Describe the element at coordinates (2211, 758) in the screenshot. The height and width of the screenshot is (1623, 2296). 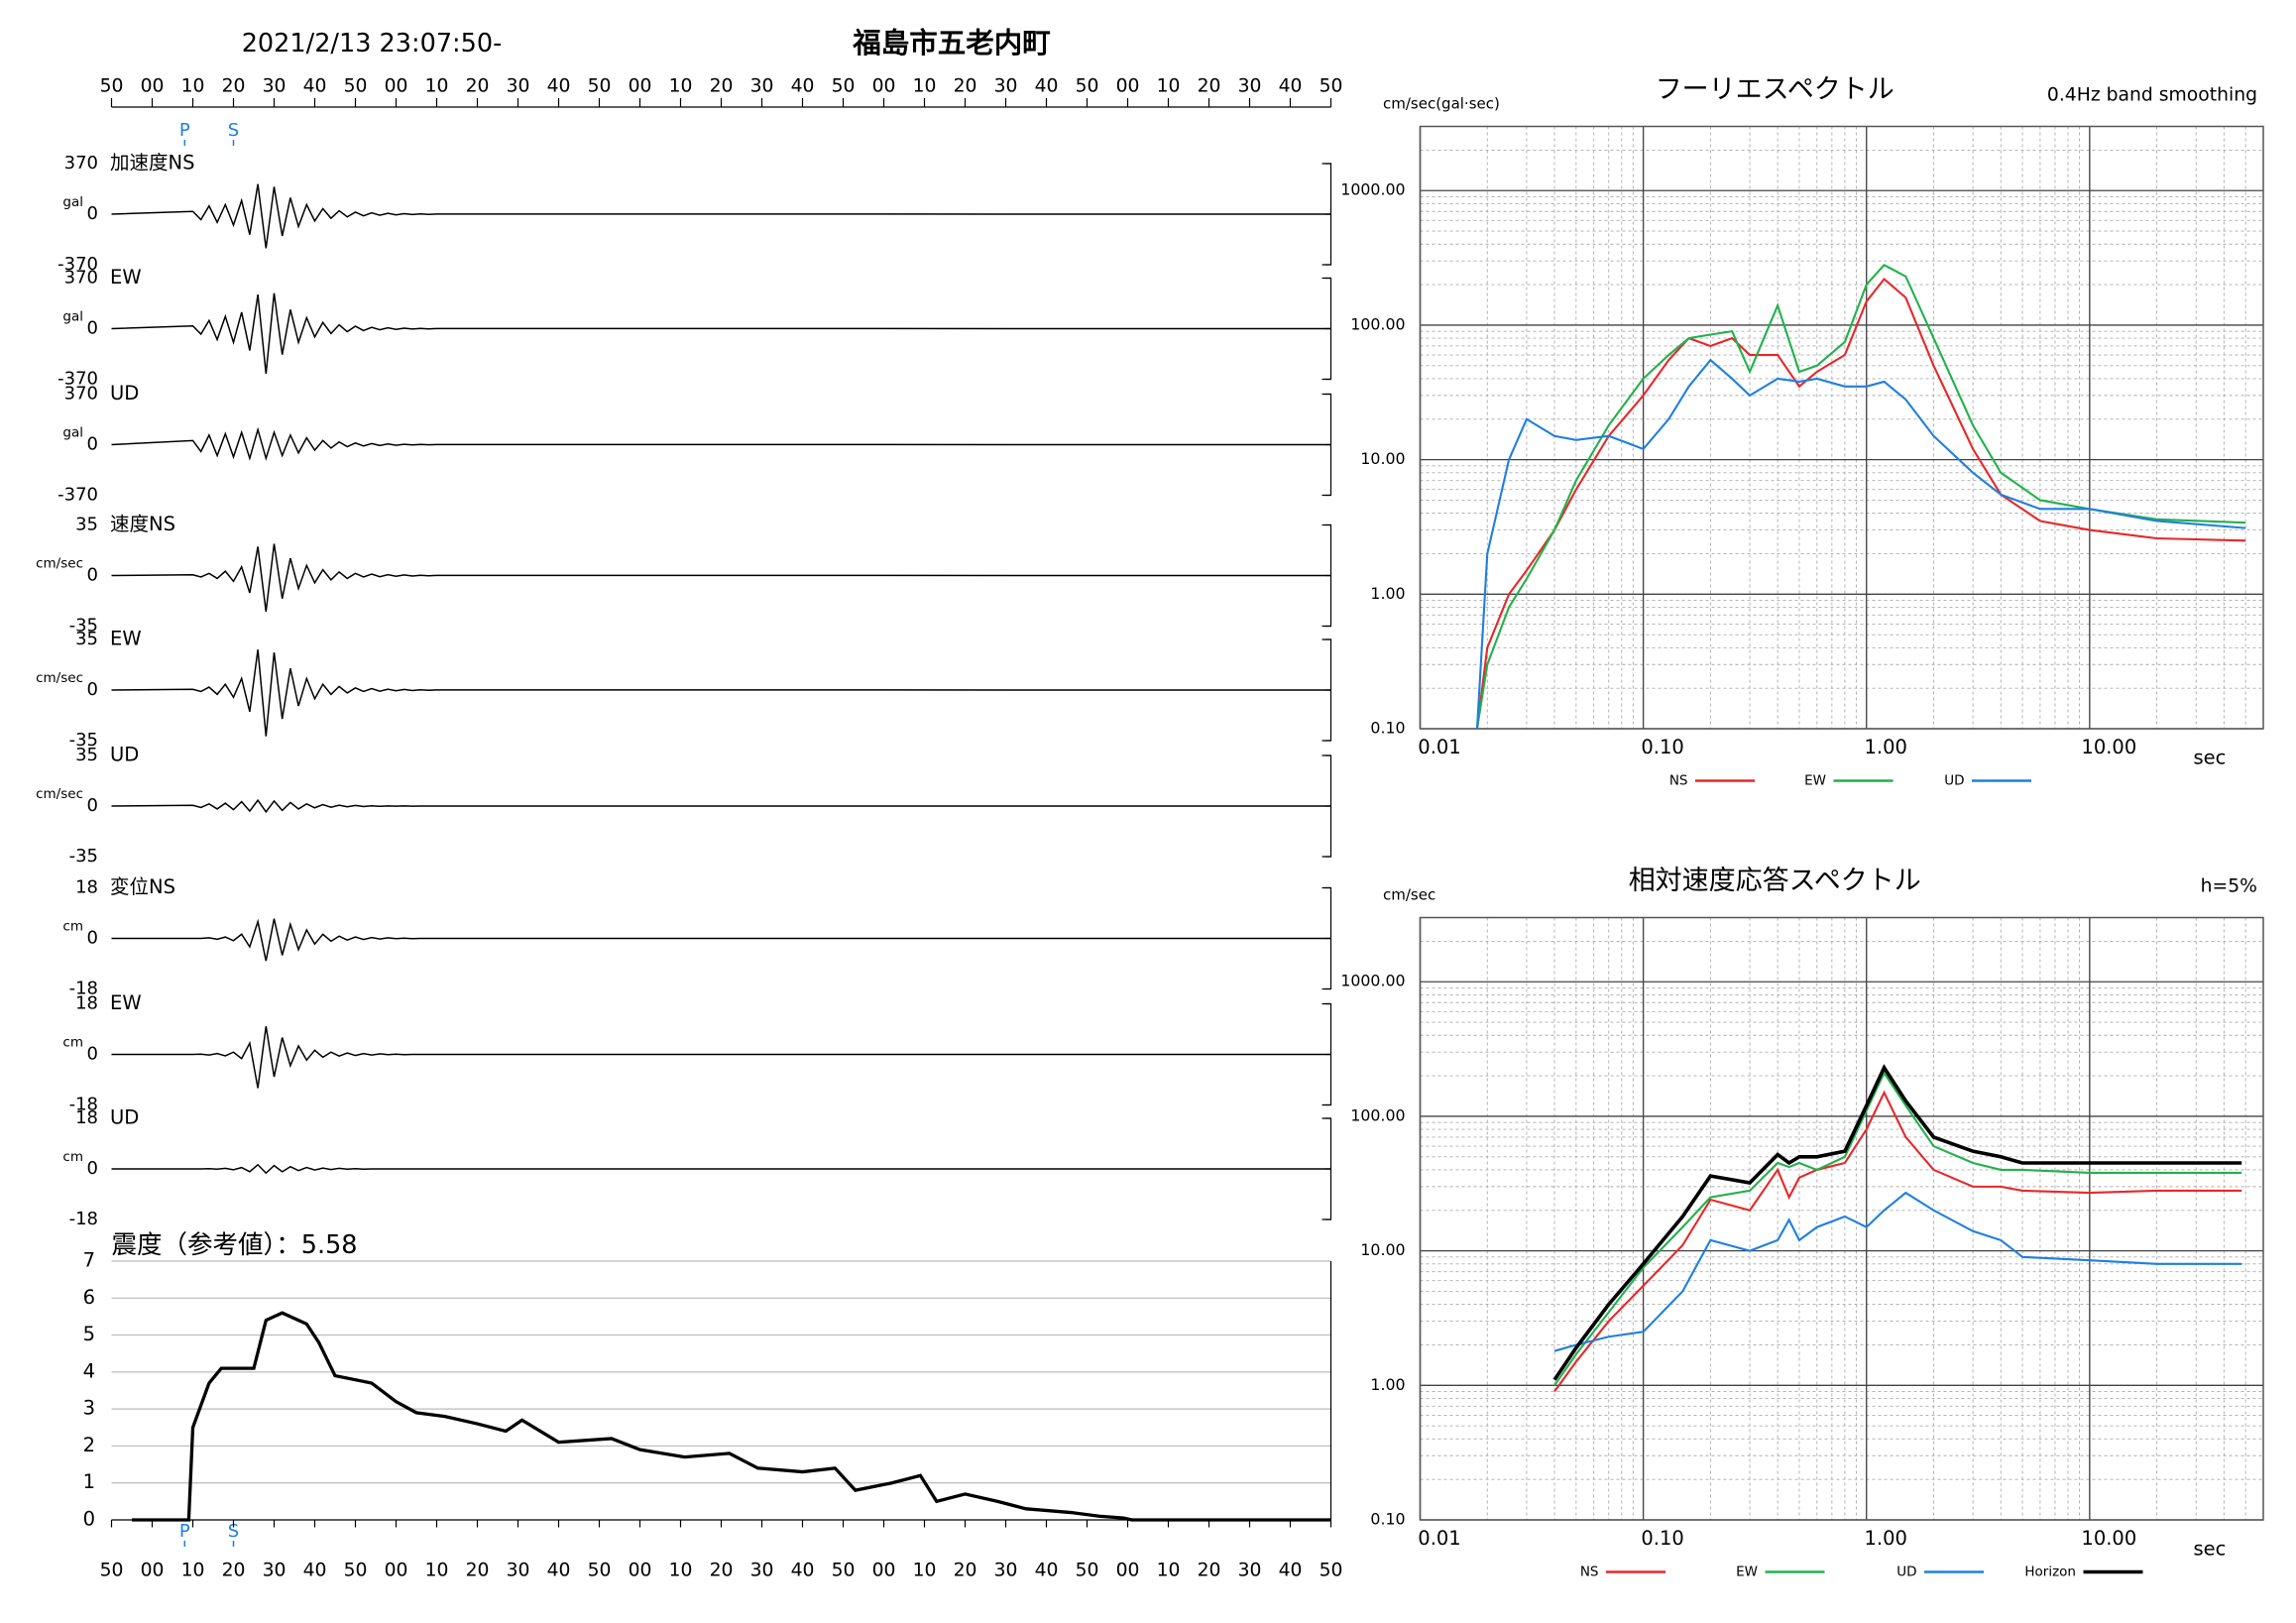
I see `x-axis-label: sec` at that location.